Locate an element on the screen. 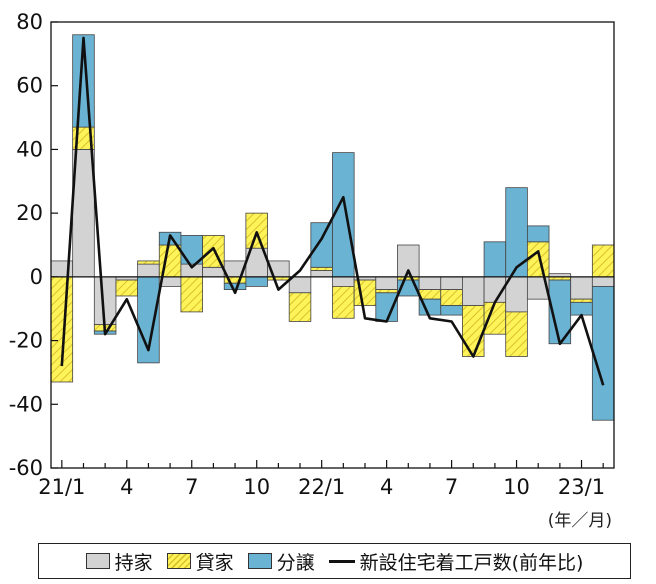  legend-label-sale: 分譲 is located at coordinates (295, 562).